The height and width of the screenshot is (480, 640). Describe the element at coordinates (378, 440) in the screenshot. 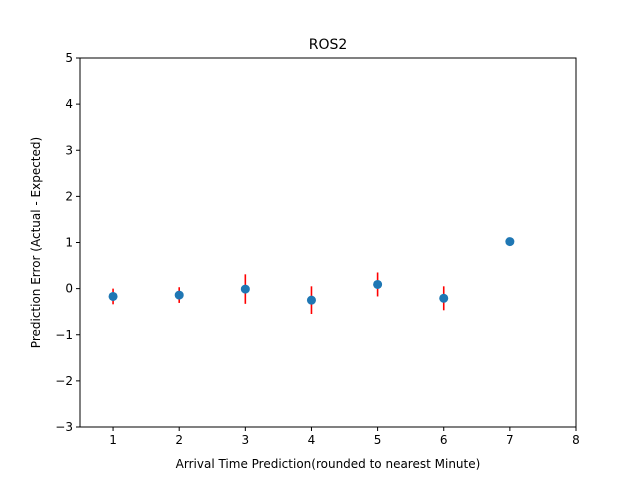

I see `x-tick-label: 5` at that location.